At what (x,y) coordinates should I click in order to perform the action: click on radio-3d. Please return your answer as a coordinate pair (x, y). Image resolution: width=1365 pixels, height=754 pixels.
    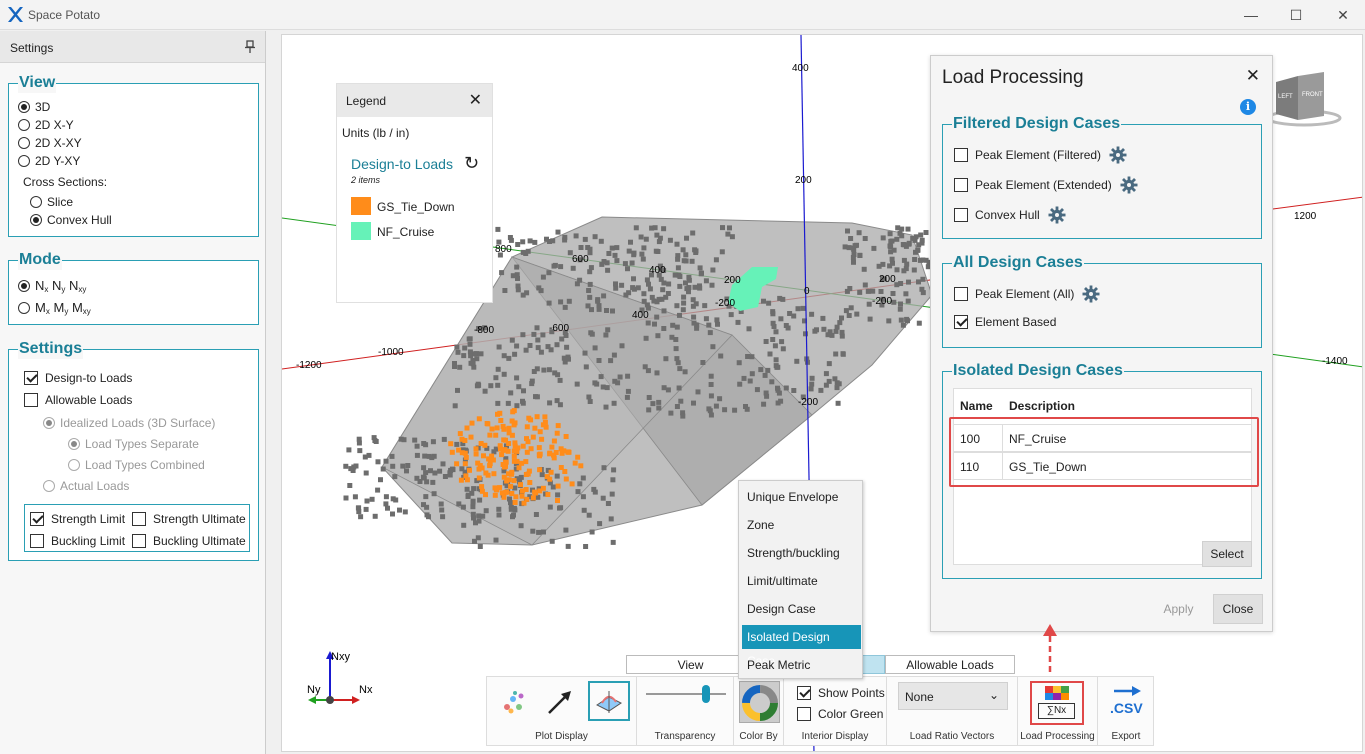
    Looking at the image, I should click on (24, 107).